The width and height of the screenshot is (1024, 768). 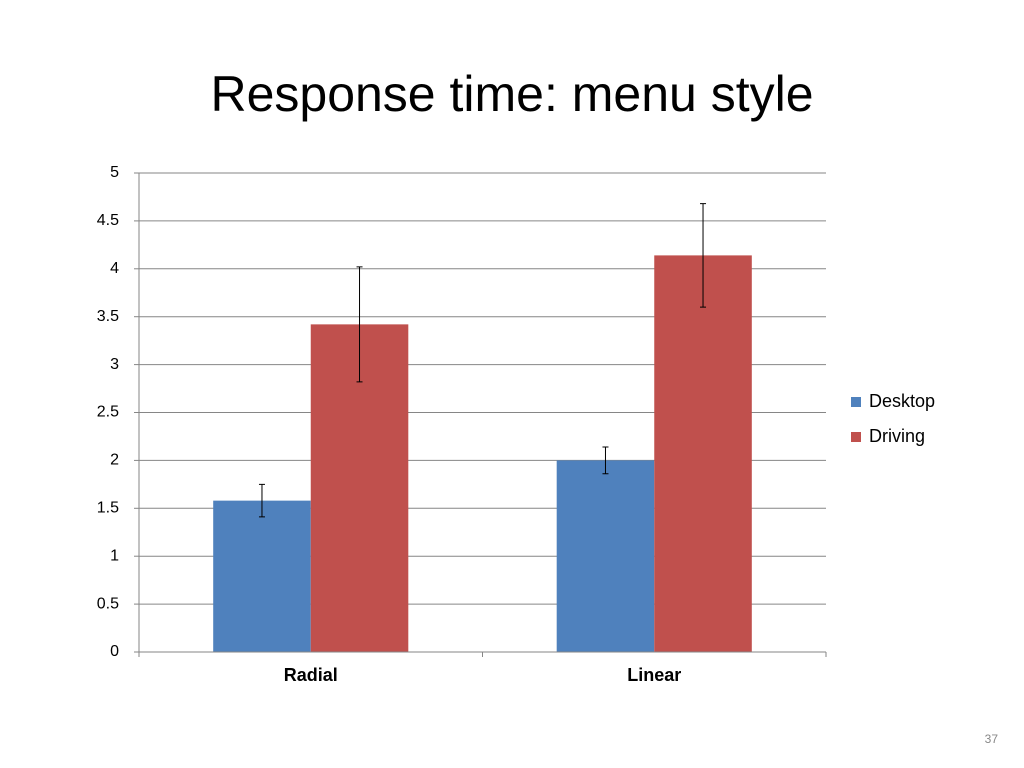 What do you see at coordinates (114, 268) in the screenshot?
I see `y-tick-label: 4` at bounding box center [114, 268].